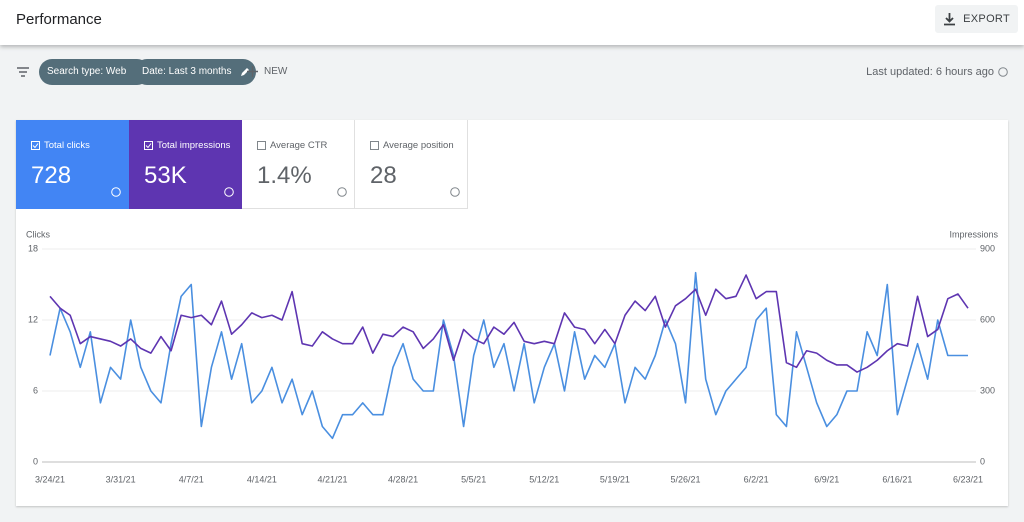  What do you see at coordinates (987, 319) in the screenshot?
I see `y2-tick-label: 600` at bounding box center [987, 319].